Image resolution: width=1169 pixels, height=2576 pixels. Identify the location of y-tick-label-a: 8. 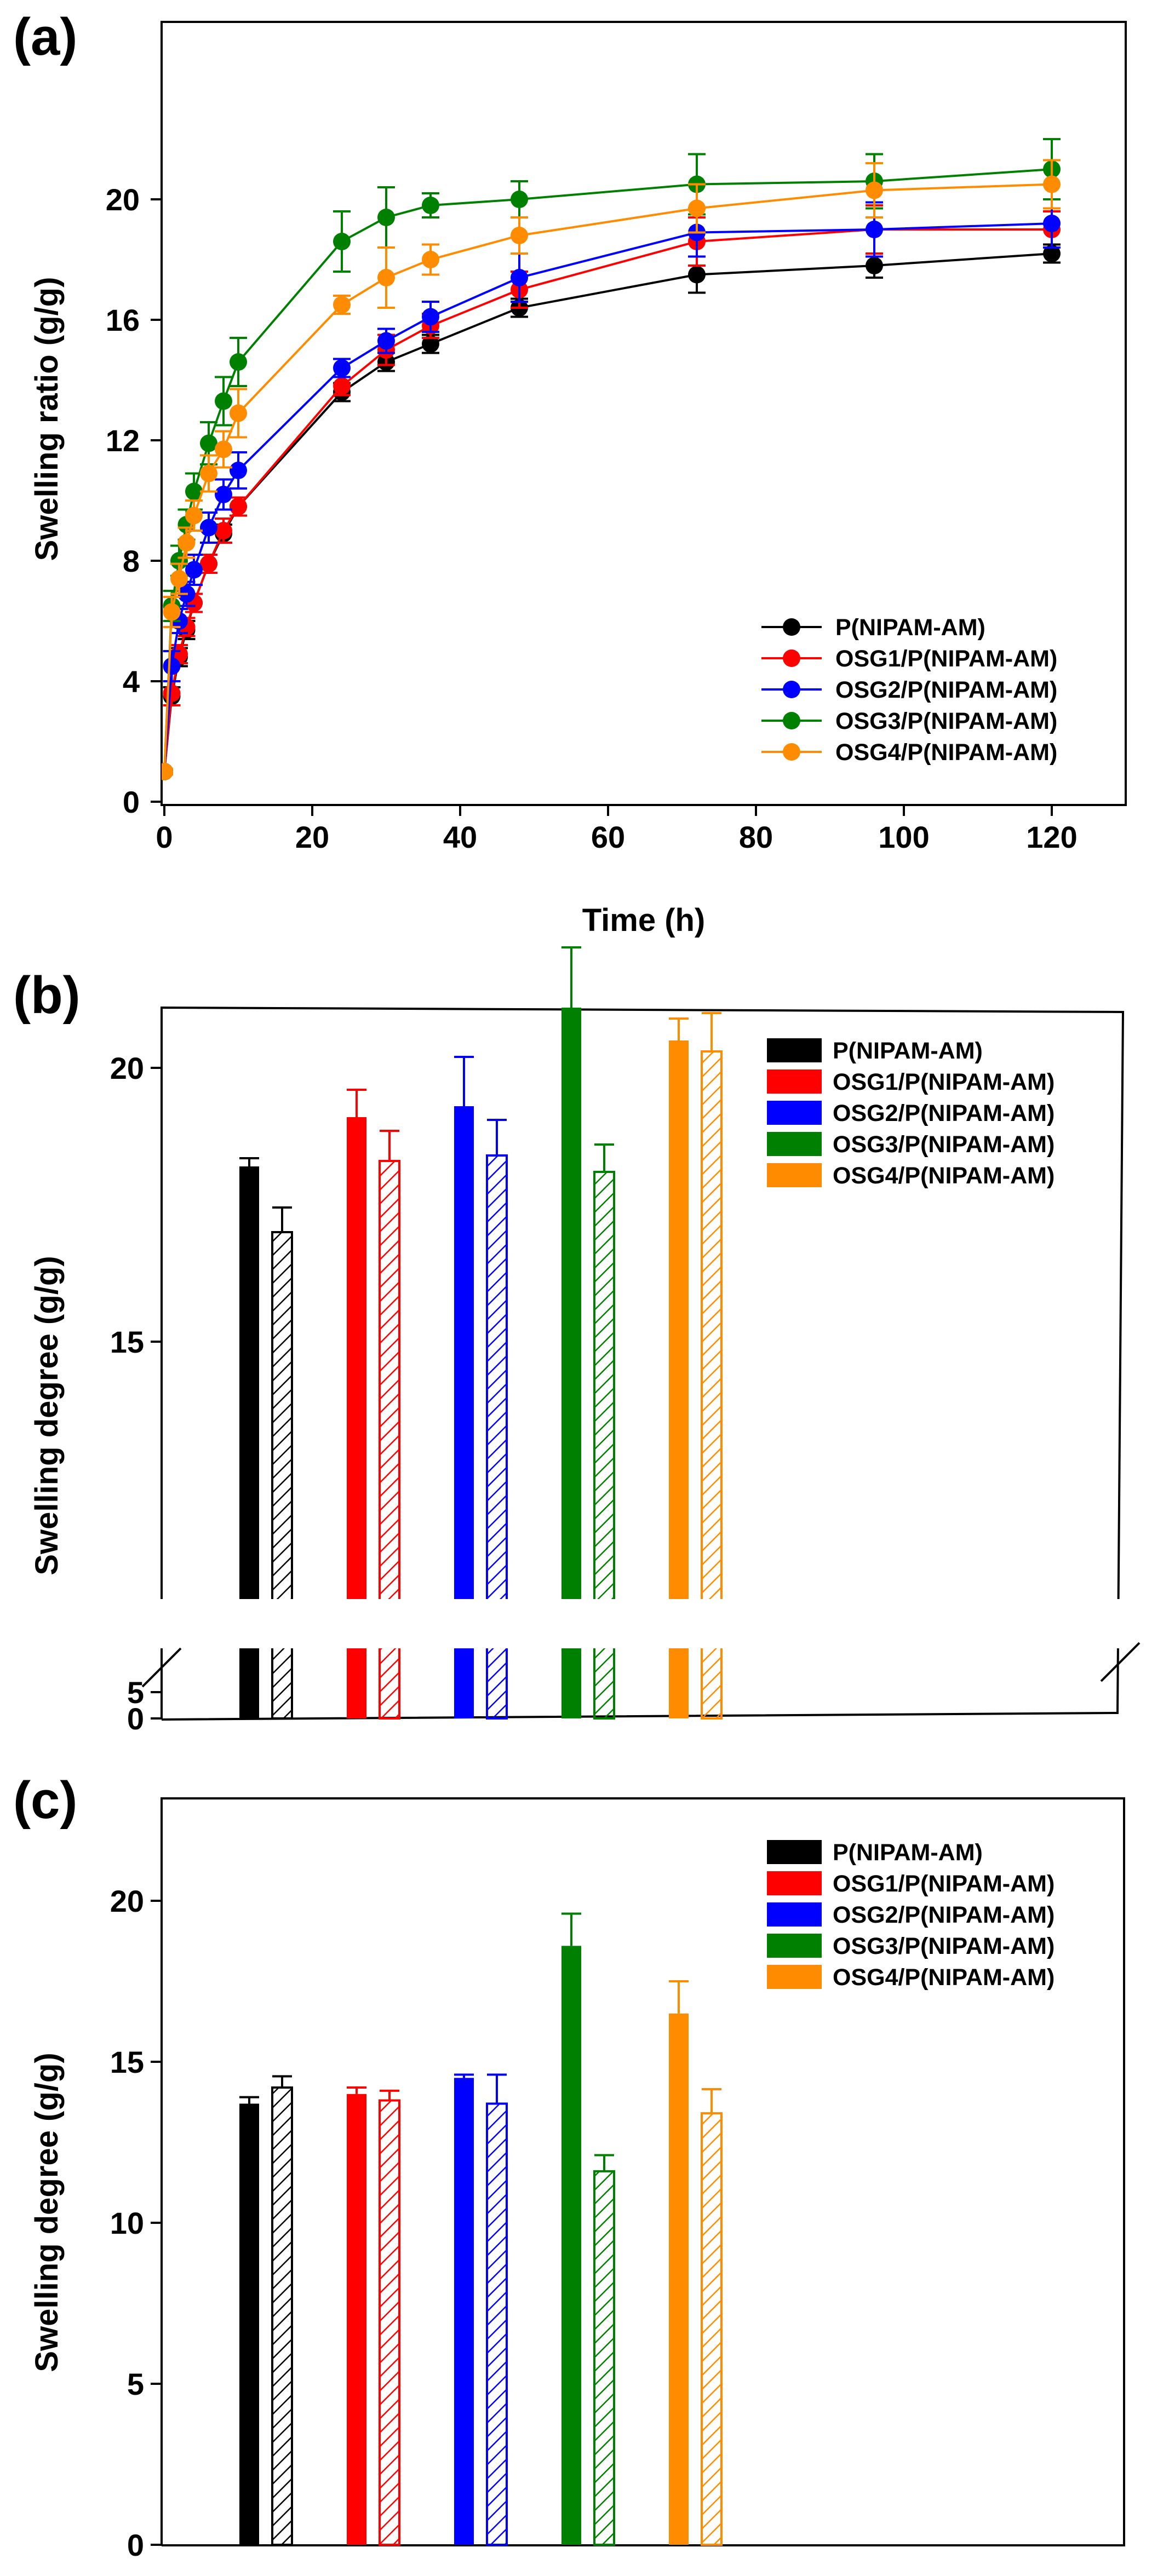
(131, 561).